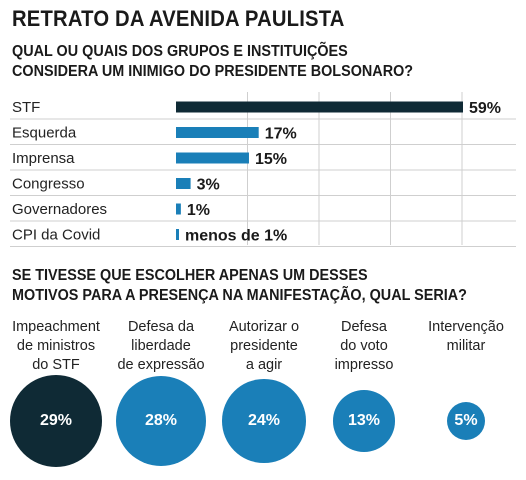  I want to click on bubble-value-label: 29%, so click(56, 420).